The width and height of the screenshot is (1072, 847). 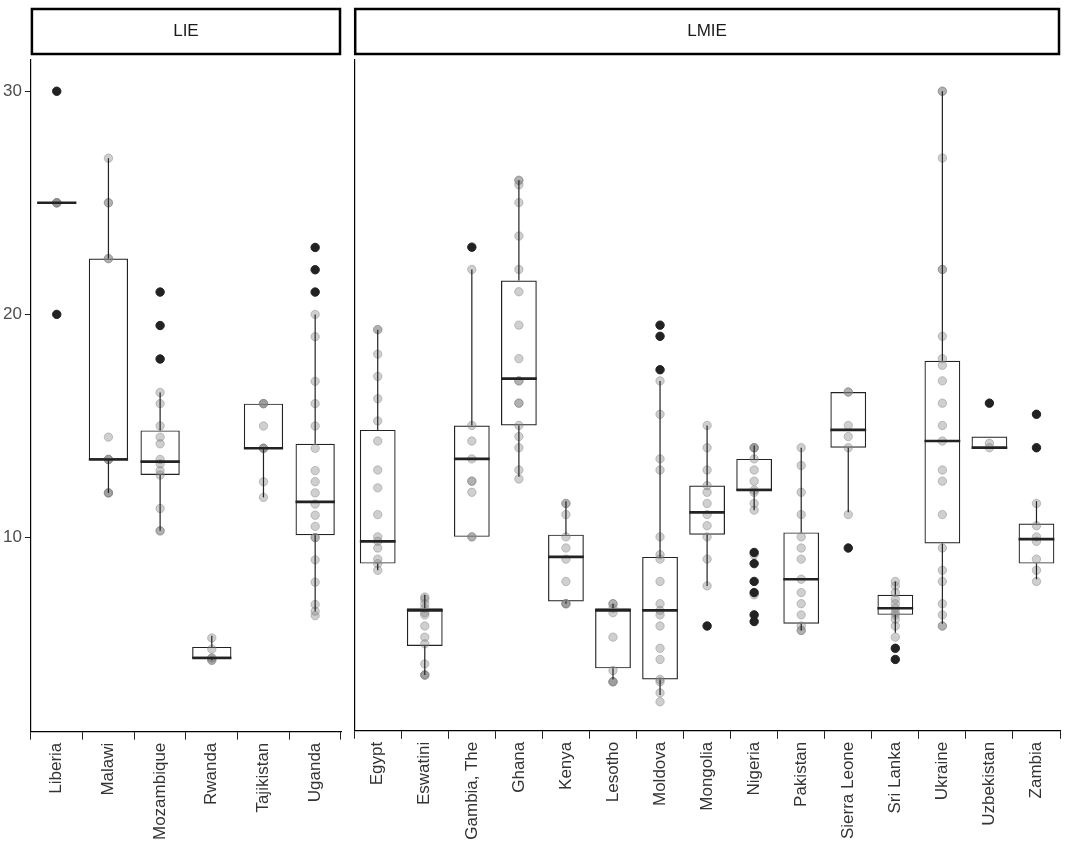 What do you see at coordinates (12, 537) in the screenshot?
I see `y-tick-label: 10` at bounding box center [12, 537].